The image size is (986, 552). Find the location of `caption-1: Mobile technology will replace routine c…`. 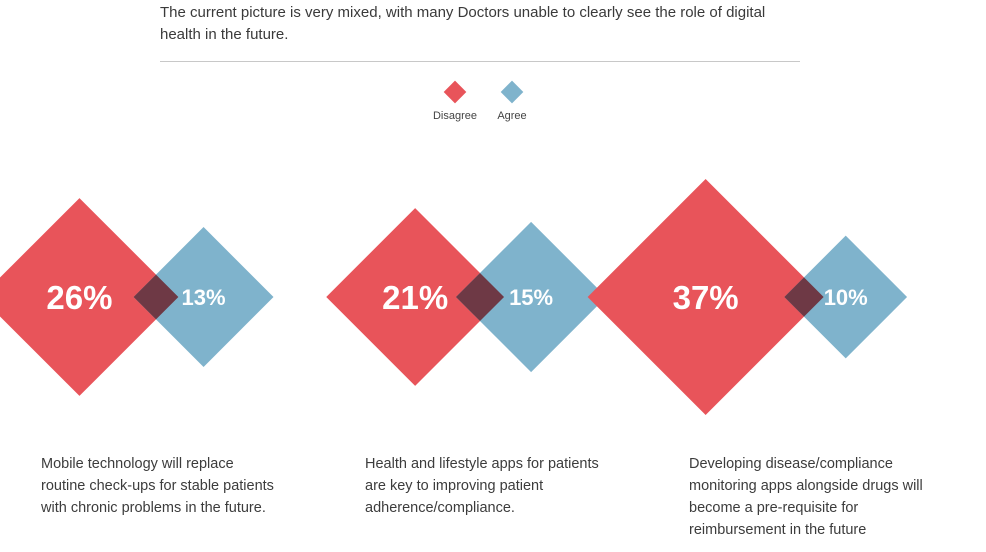

caption-1: Mobile technology will replace routine c… is located at coordinates (157, 486).